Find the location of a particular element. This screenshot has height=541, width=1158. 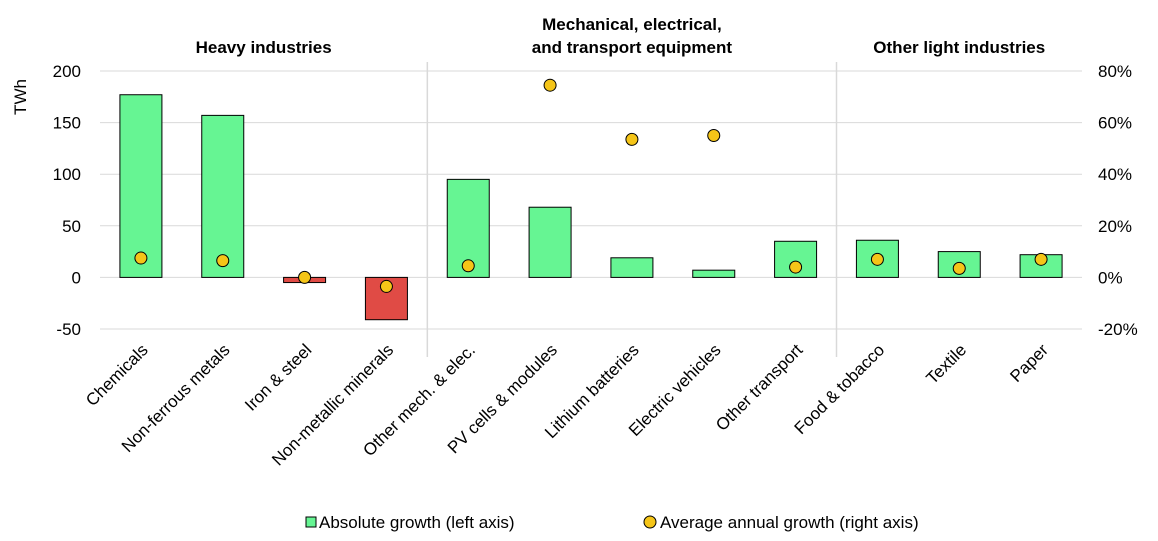

marker-chemicals is located at coordinates (141, 258).